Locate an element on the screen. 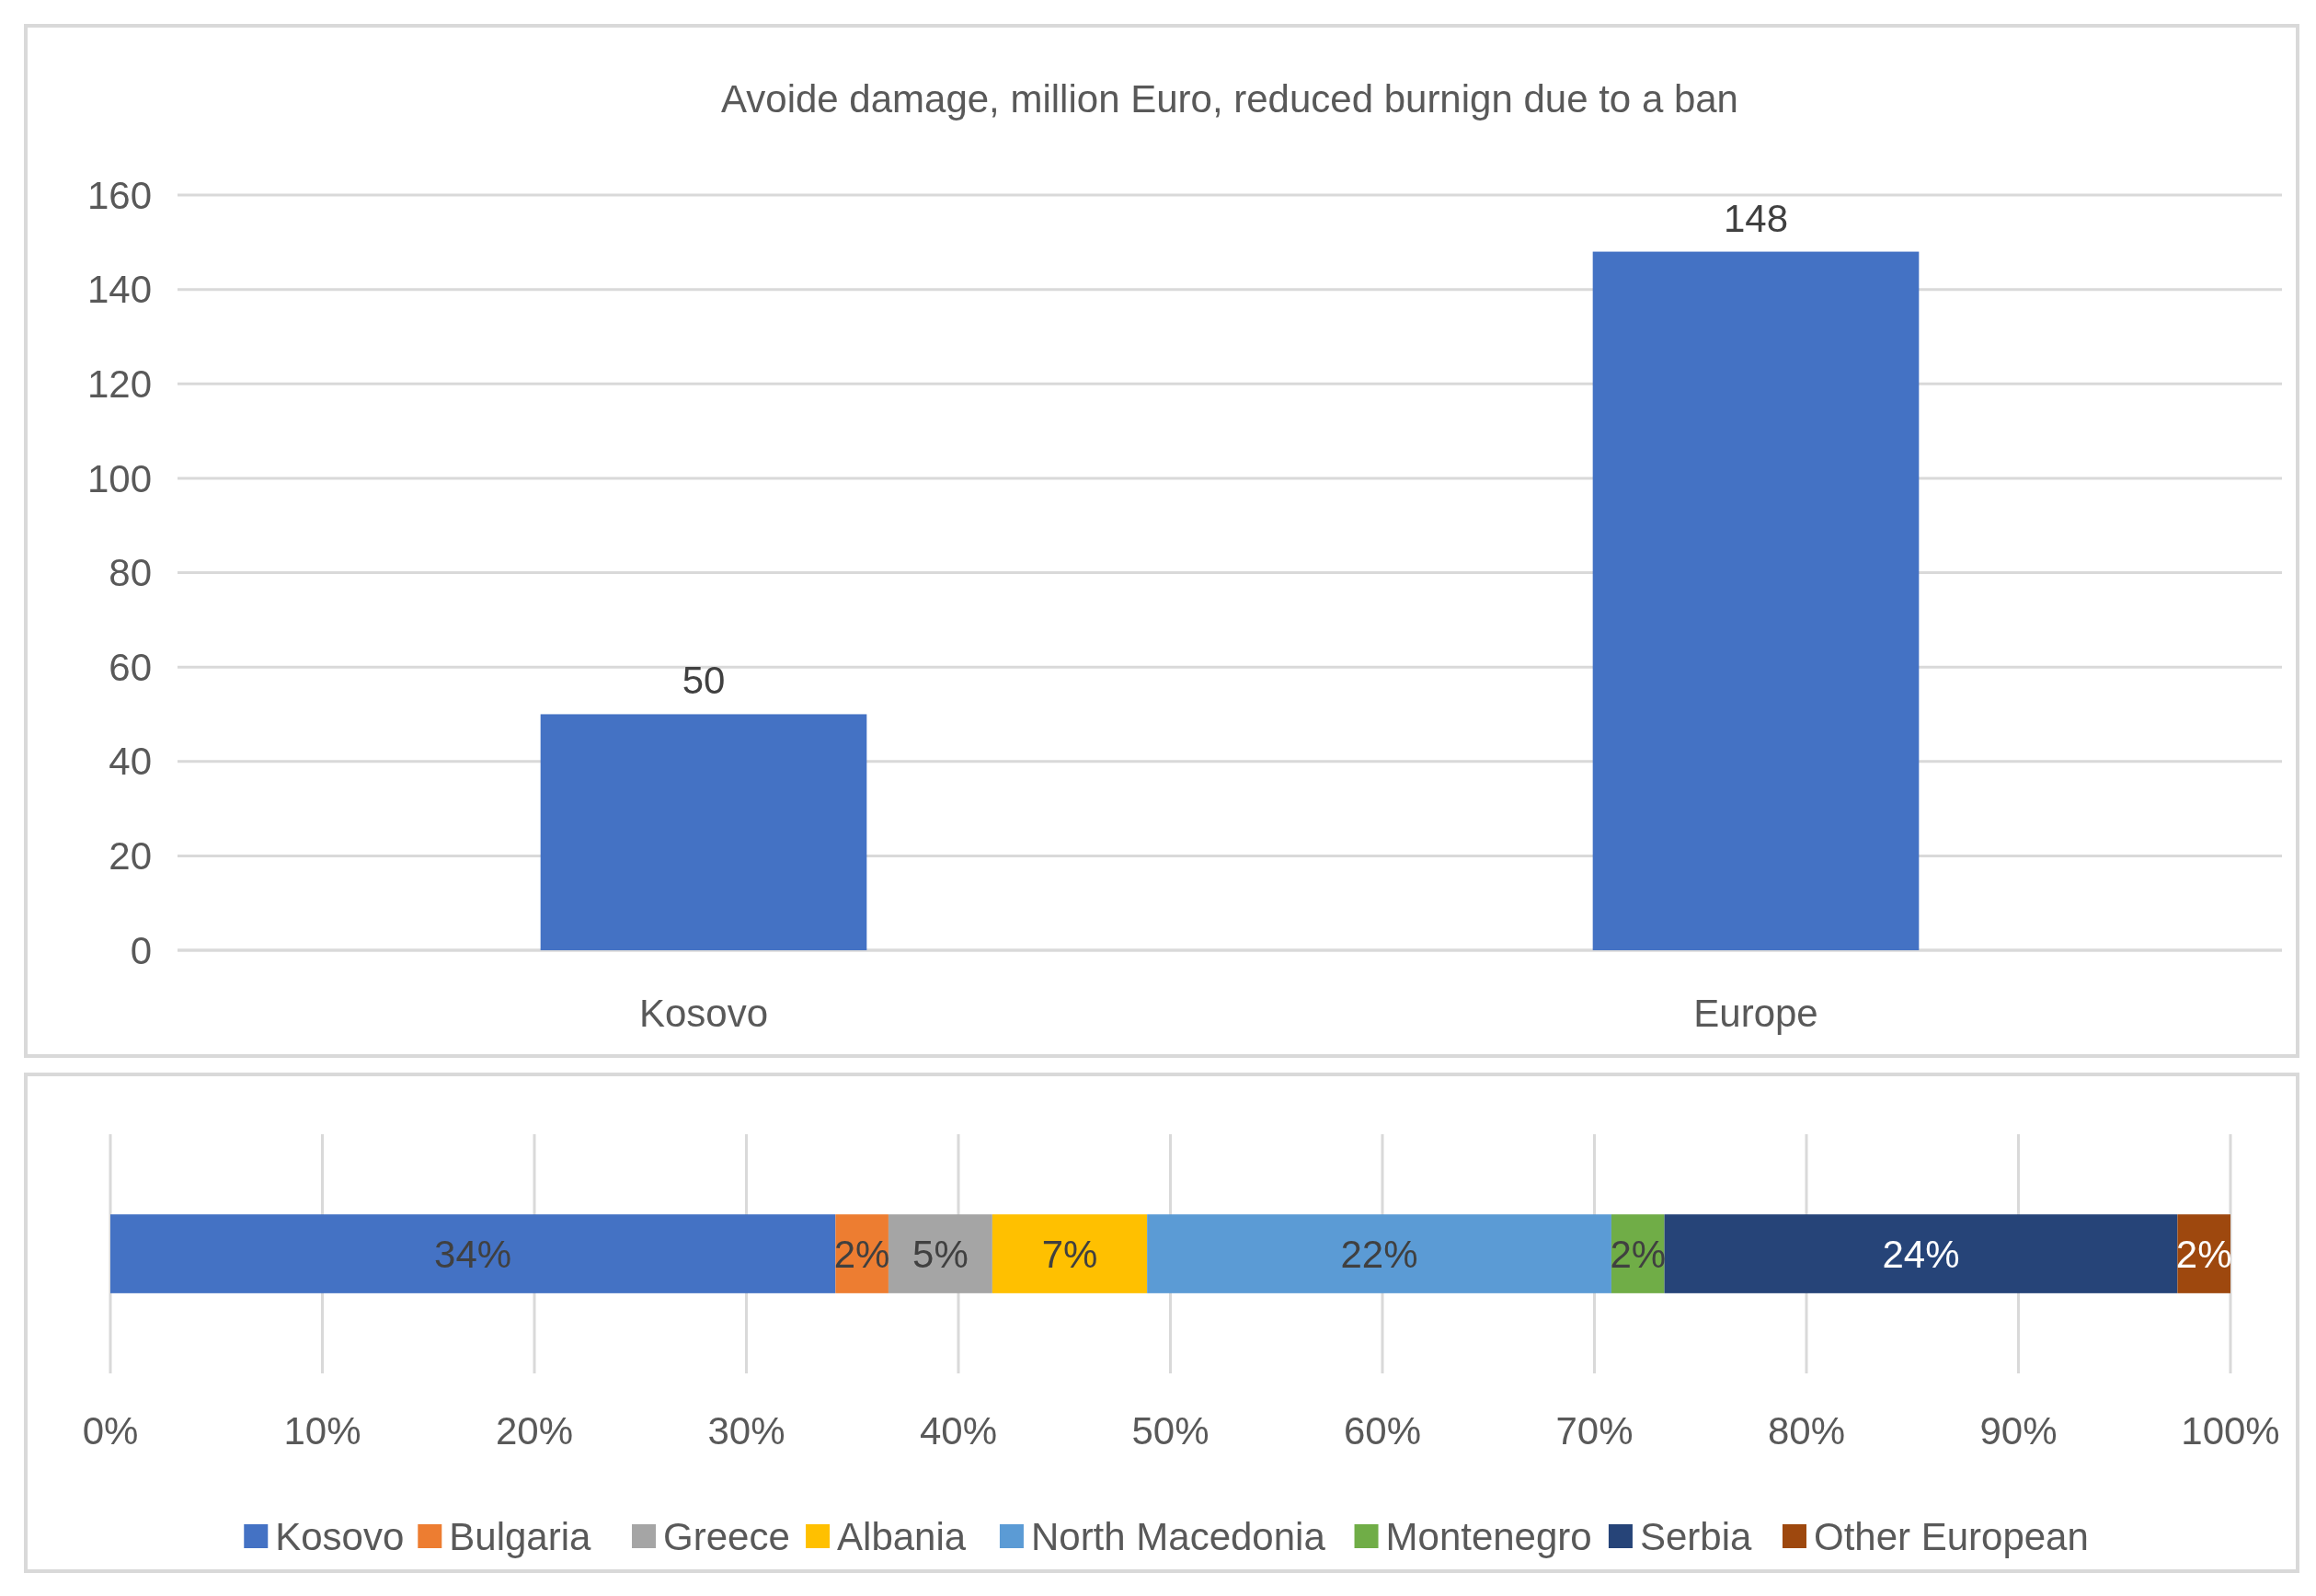 Image resolution: width=2316 pixels, height=1596 pixels. y-tick-label: 160 is located at coordinates (119, 195).